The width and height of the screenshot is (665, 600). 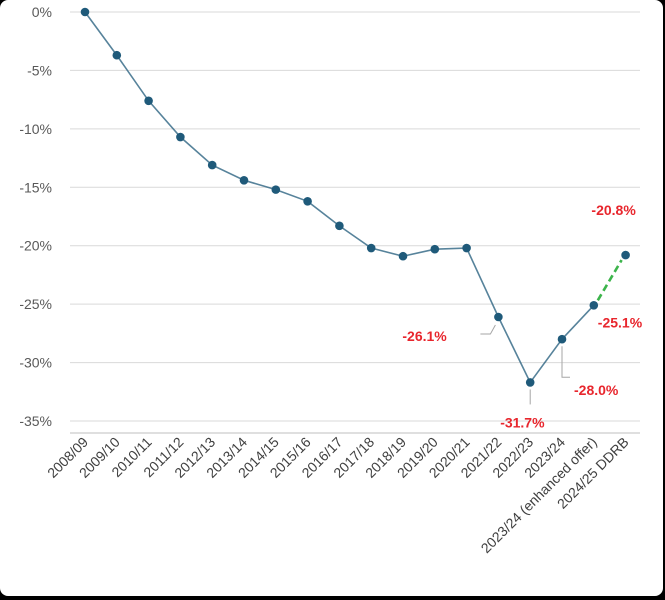 I want to click on y-tick-label: -25%, so click(x=35, y=304).